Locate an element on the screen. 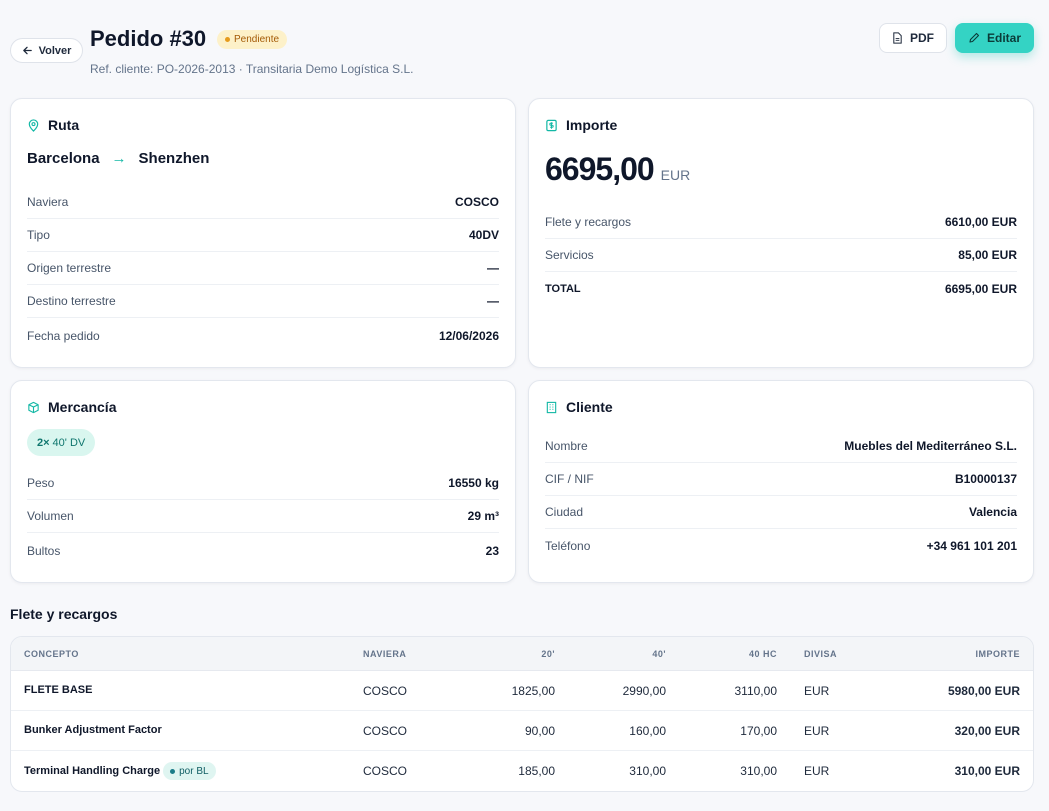 Image resolution: width=1049 pixels, height=811 pixels. goods-row-volume: Volumen 29 m³ is located at coordinates (263, 516).